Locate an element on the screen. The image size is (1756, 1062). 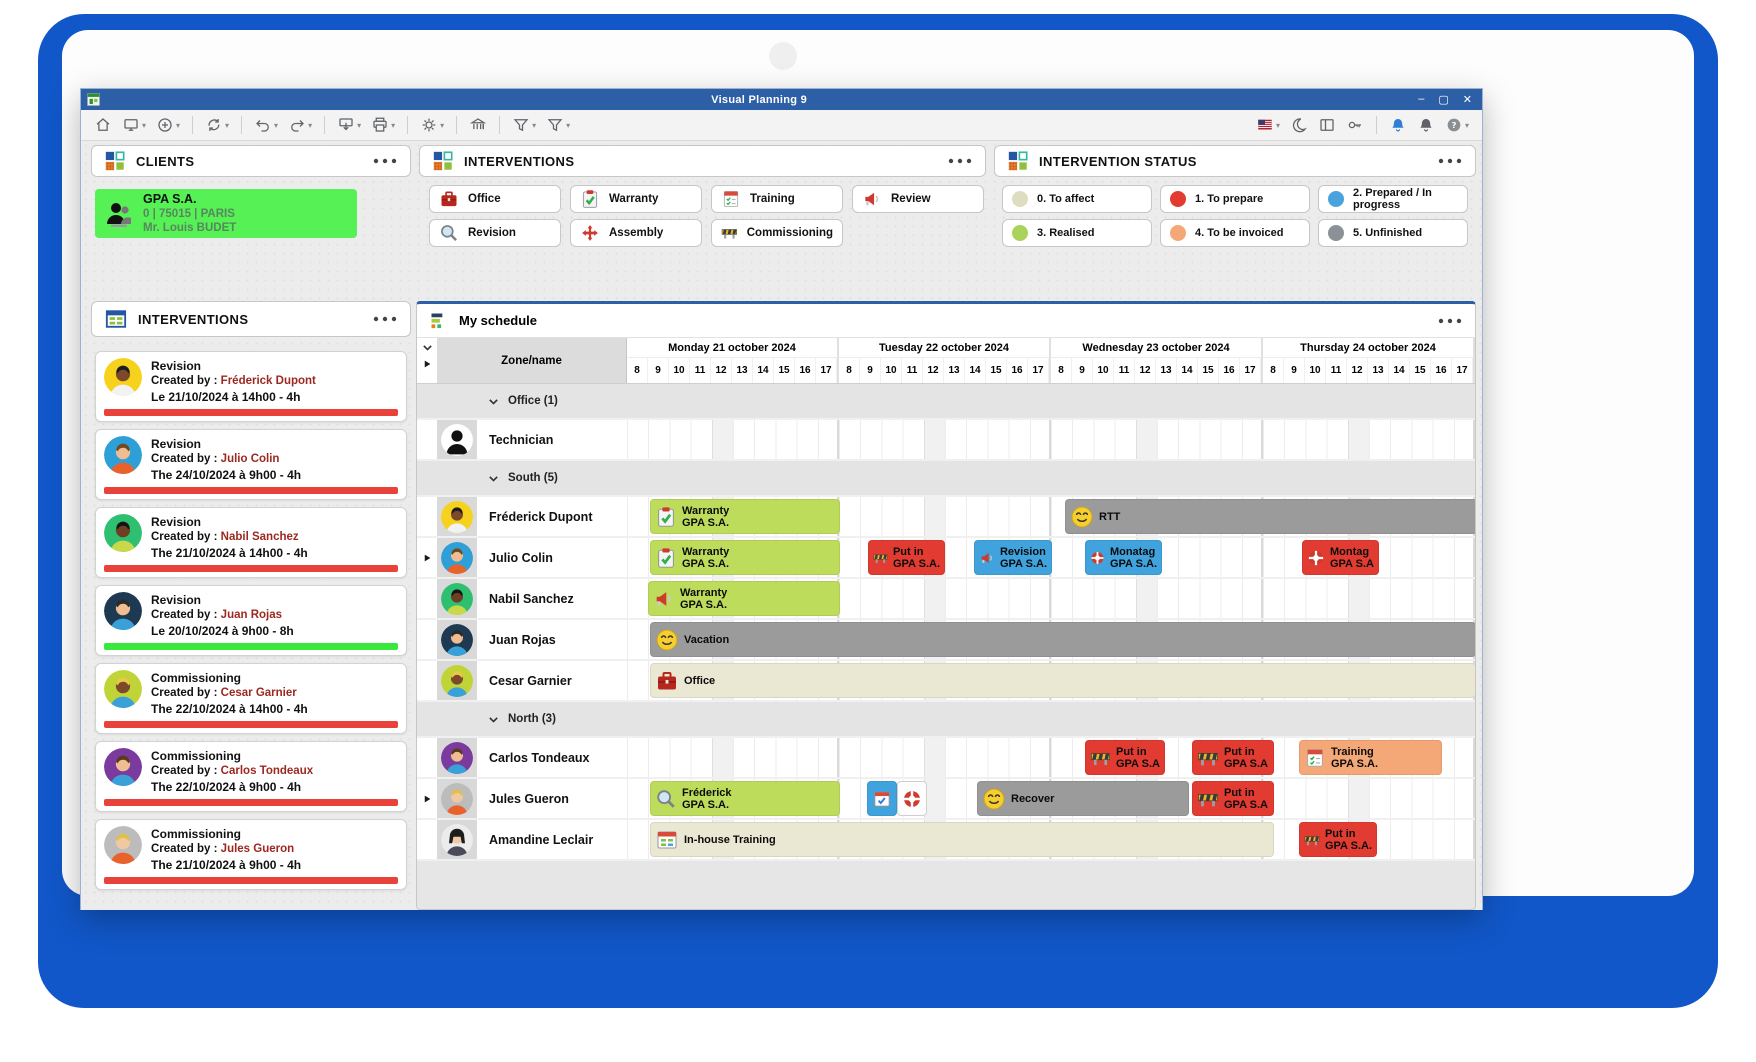
type-button-office: Office is located at coordinates (495, 199).